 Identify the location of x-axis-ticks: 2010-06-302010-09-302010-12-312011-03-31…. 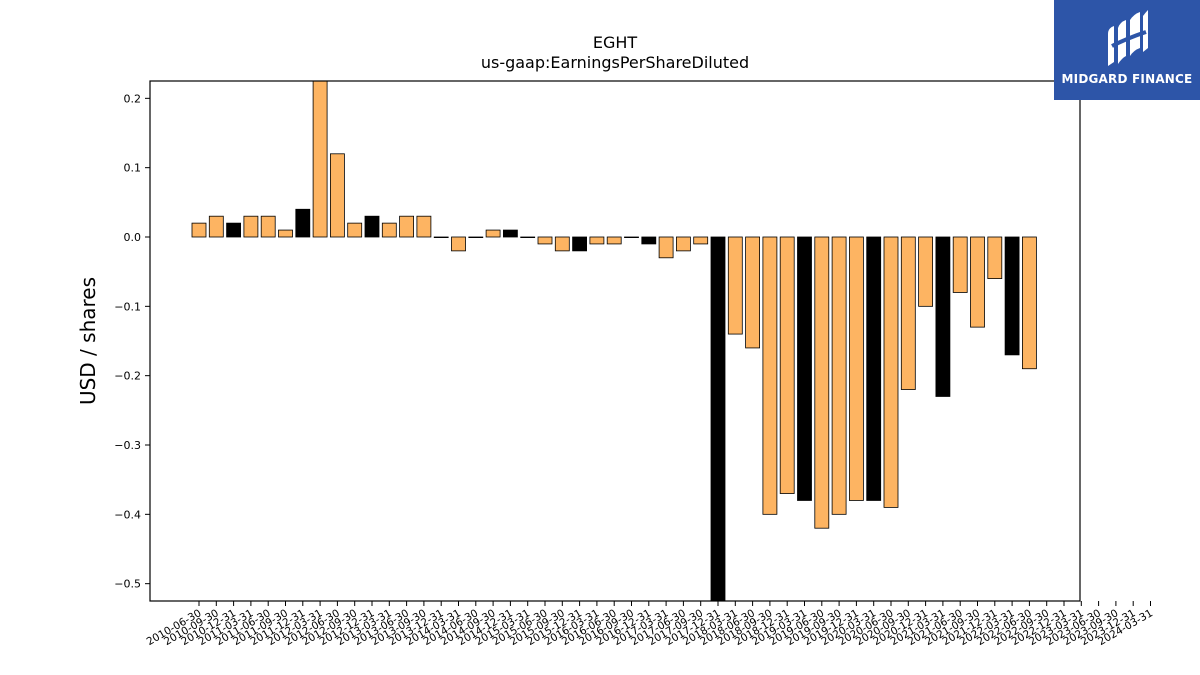
(650, 624).